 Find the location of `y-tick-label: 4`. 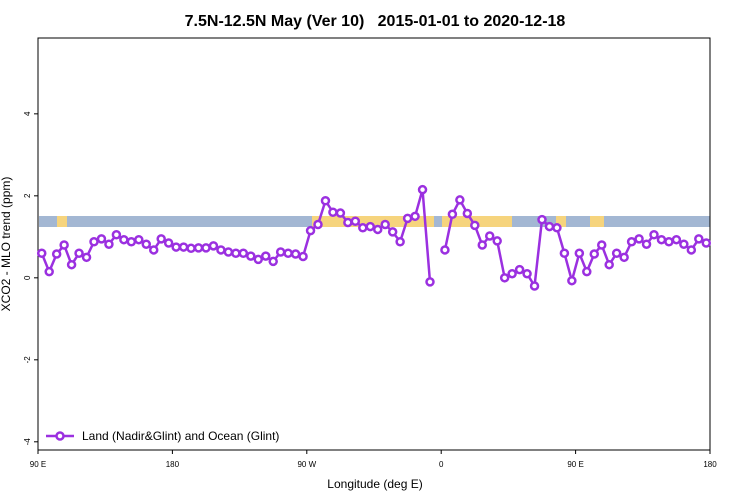

y-tick-label: 4 is located at coordinates (27, 113).